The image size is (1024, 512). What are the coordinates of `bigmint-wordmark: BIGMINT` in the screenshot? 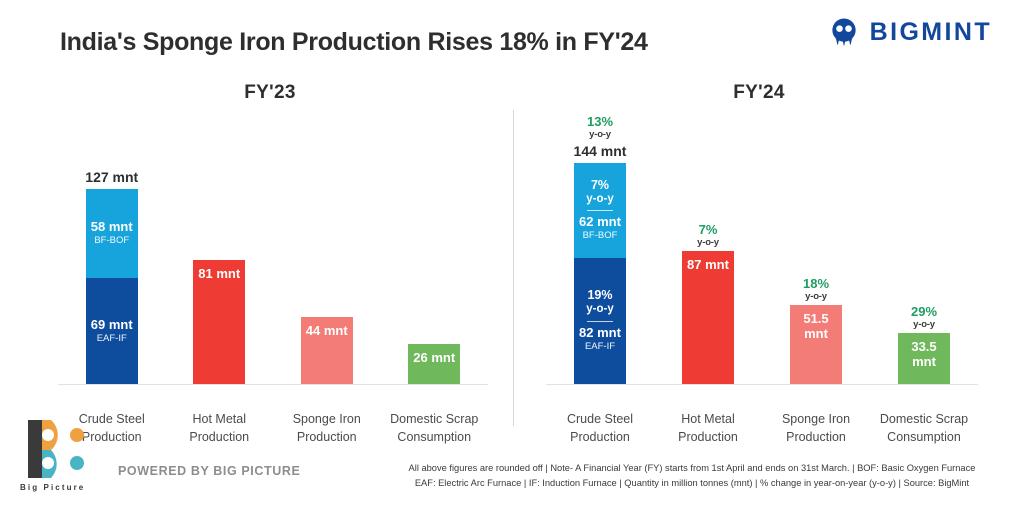 It's located at (930, 31).